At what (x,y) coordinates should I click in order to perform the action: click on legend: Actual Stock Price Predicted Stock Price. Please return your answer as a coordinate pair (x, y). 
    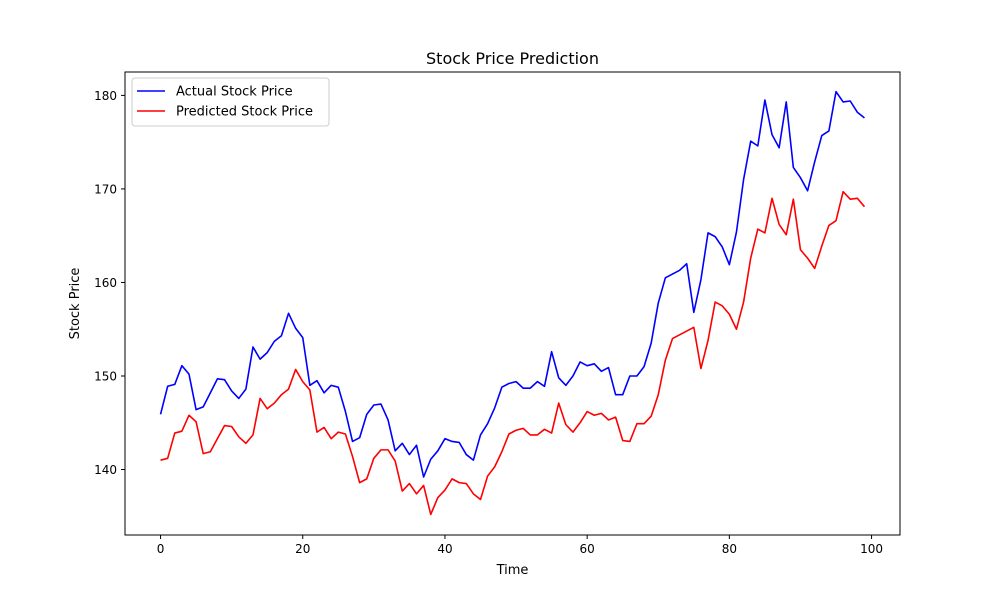
    Looking at the image, I should click on (230, 102).